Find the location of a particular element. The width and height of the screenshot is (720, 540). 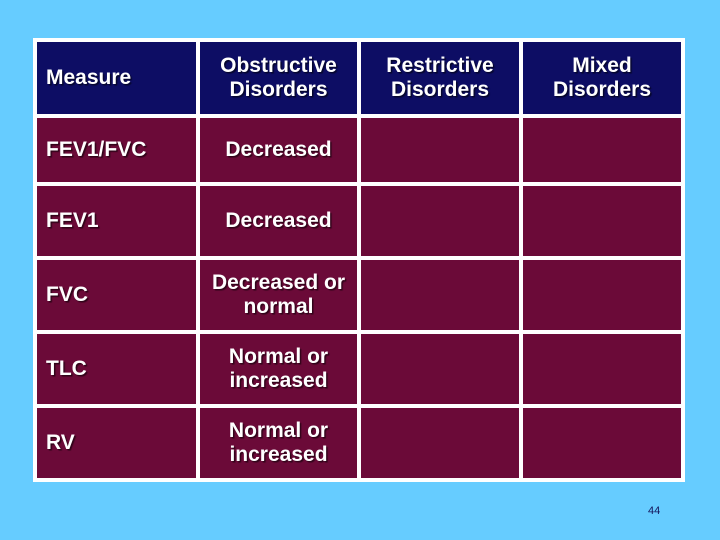

table-row: FVC Decreased or normal is located at coordinates (359, 295).